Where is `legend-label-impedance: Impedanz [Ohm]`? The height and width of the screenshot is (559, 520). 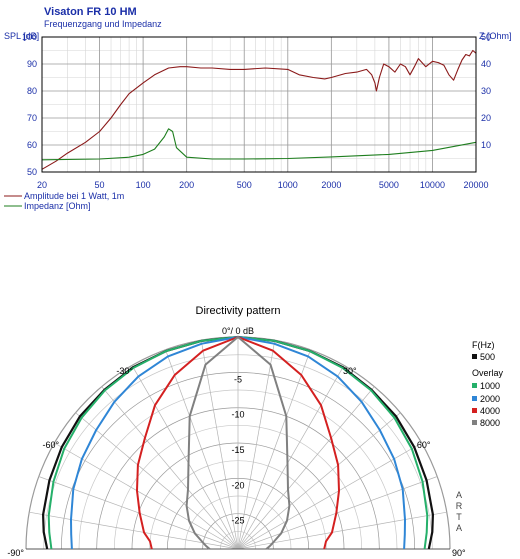
legend-label-impedance: Impedanz [Ohm] is located at coordinates (57, 206).